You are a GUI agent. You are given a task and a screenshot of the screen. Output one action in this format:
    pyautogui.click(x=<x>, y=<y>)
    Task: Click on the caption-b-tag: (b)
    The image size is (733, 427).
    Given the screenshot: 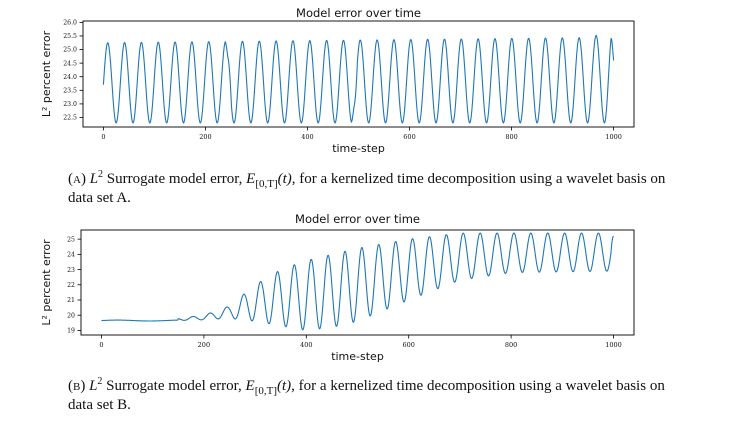 What is the action you would take?
    pyautogui.click(x=77, y=386)
    